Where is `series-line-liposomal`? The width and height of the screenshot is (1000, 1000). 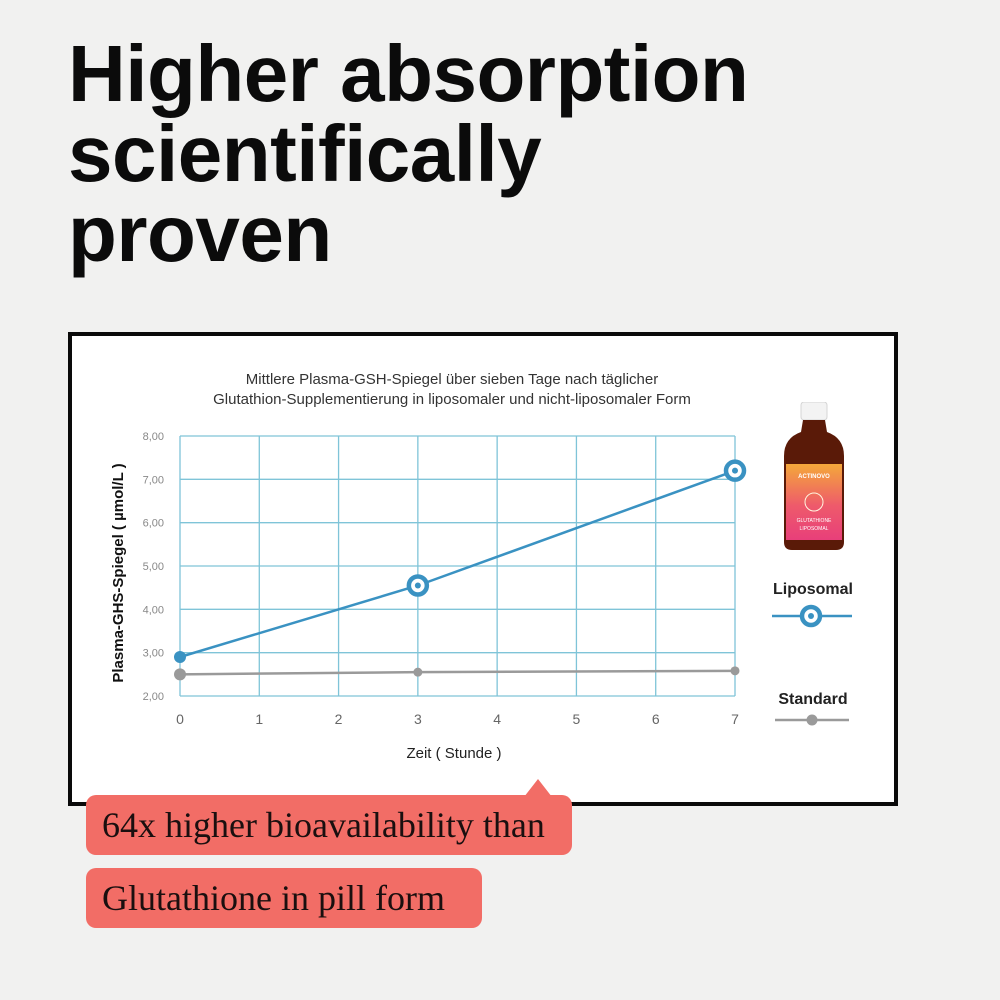
series-line-liposomal is located at coordinates (457, 564).